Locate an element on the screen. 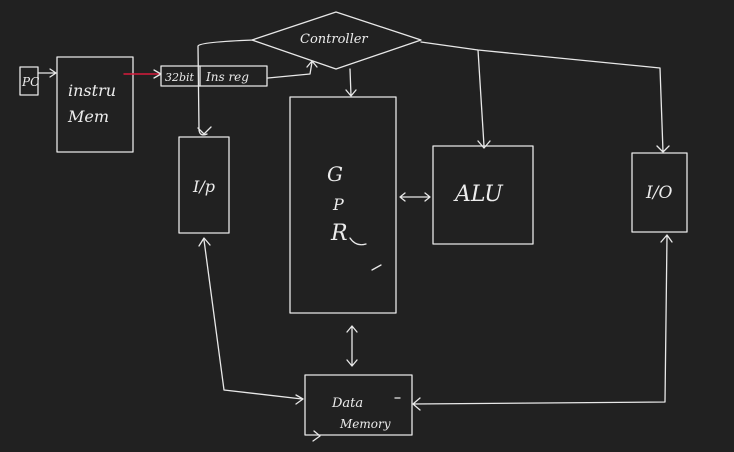 The width and height of the screenshot is (734, 452). alu-box is located at coordinates (483, 195).